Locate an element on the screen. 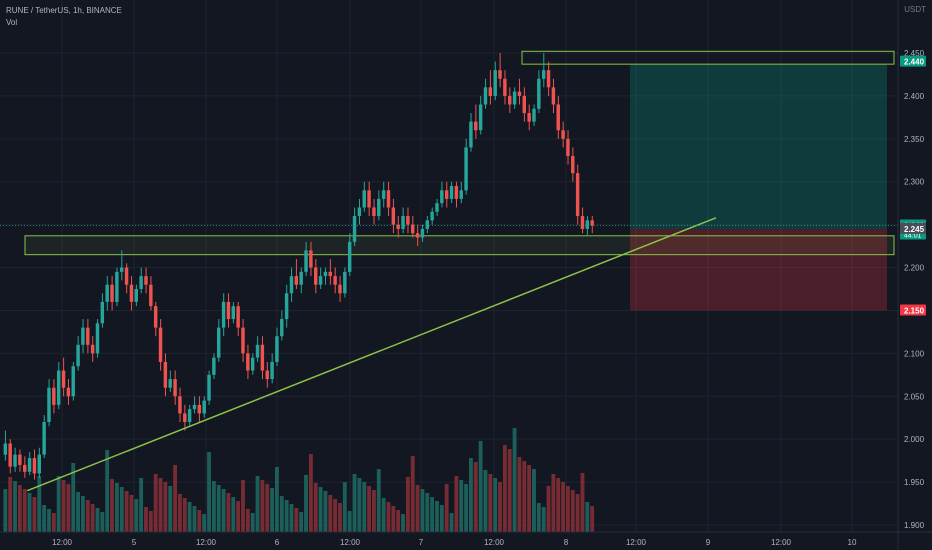 This screenshot has height=550, width=932. symbol-title: RUNE / TetherUS, 1h, BINANCE is located at coordinates (64, 10).